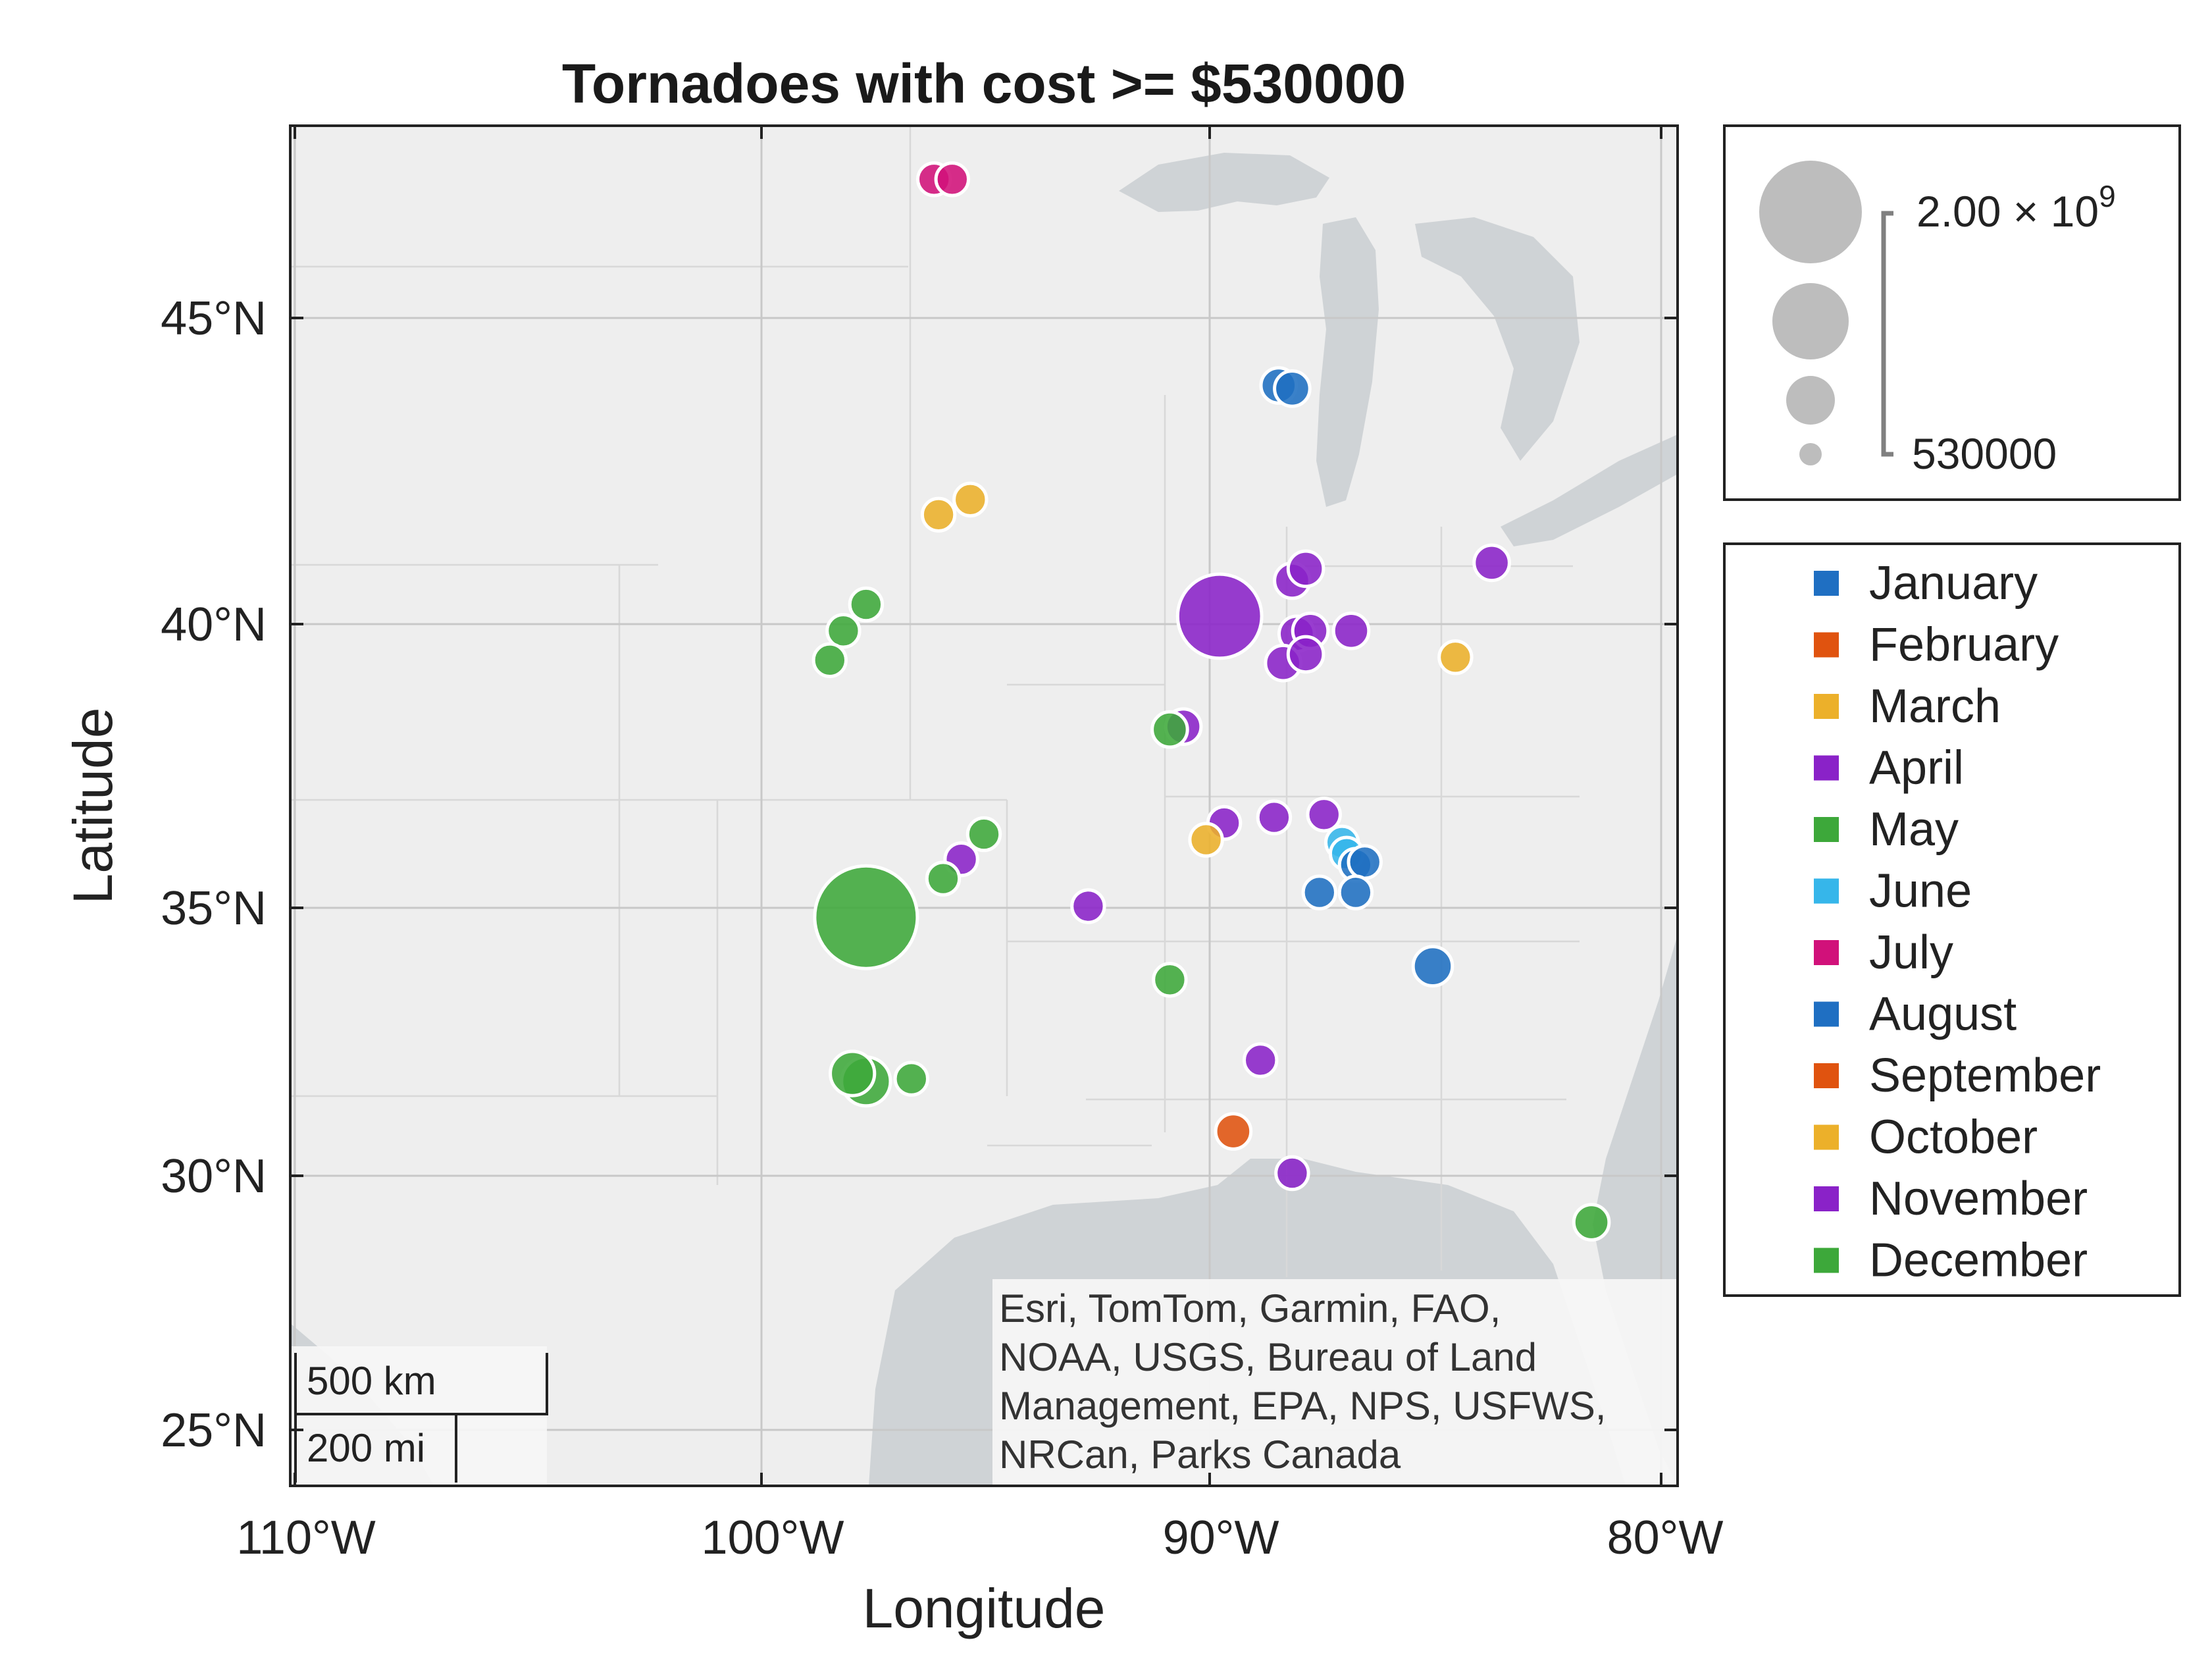 This screenshot has width=2212, height=1659. I want to click on attribution-box, so click(1335, 1382).